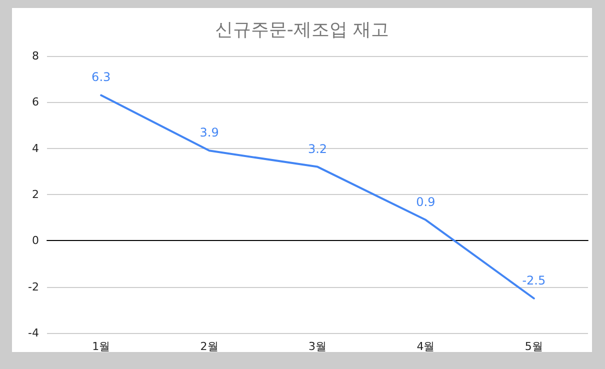  What do you see at coordinates (209, 133) in the screenshot?
I see `data-label: 3.9` at bounding box center [209, 133].